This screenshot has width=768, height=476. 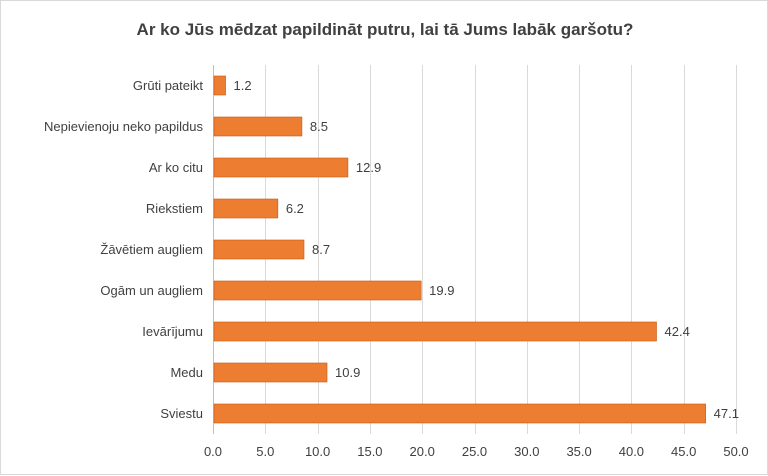 What do you see at coordinates (735, 451) in the screenshot?
I see `x-tick-label: 50.0` at bounding box center [735, 451].